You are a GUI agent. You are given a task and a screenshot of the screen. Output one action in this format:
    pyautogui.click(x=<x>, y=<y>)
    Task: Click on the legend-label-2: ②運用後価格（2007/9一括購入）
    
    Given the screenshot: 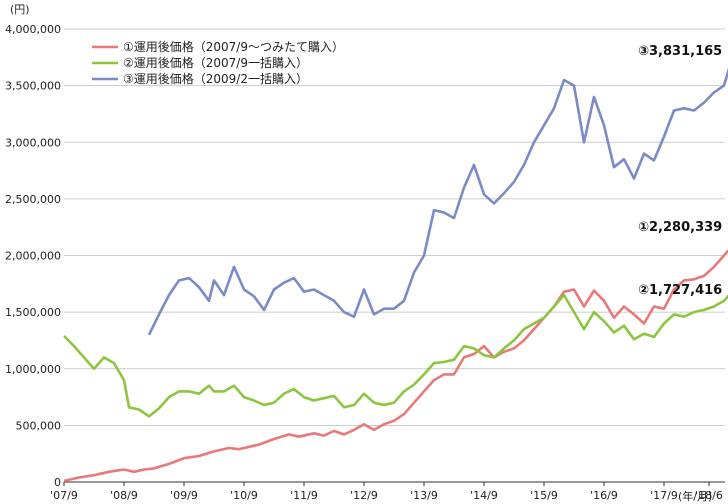 What is the action you would take?
    pyautogui.click(x=215, y=62)
    